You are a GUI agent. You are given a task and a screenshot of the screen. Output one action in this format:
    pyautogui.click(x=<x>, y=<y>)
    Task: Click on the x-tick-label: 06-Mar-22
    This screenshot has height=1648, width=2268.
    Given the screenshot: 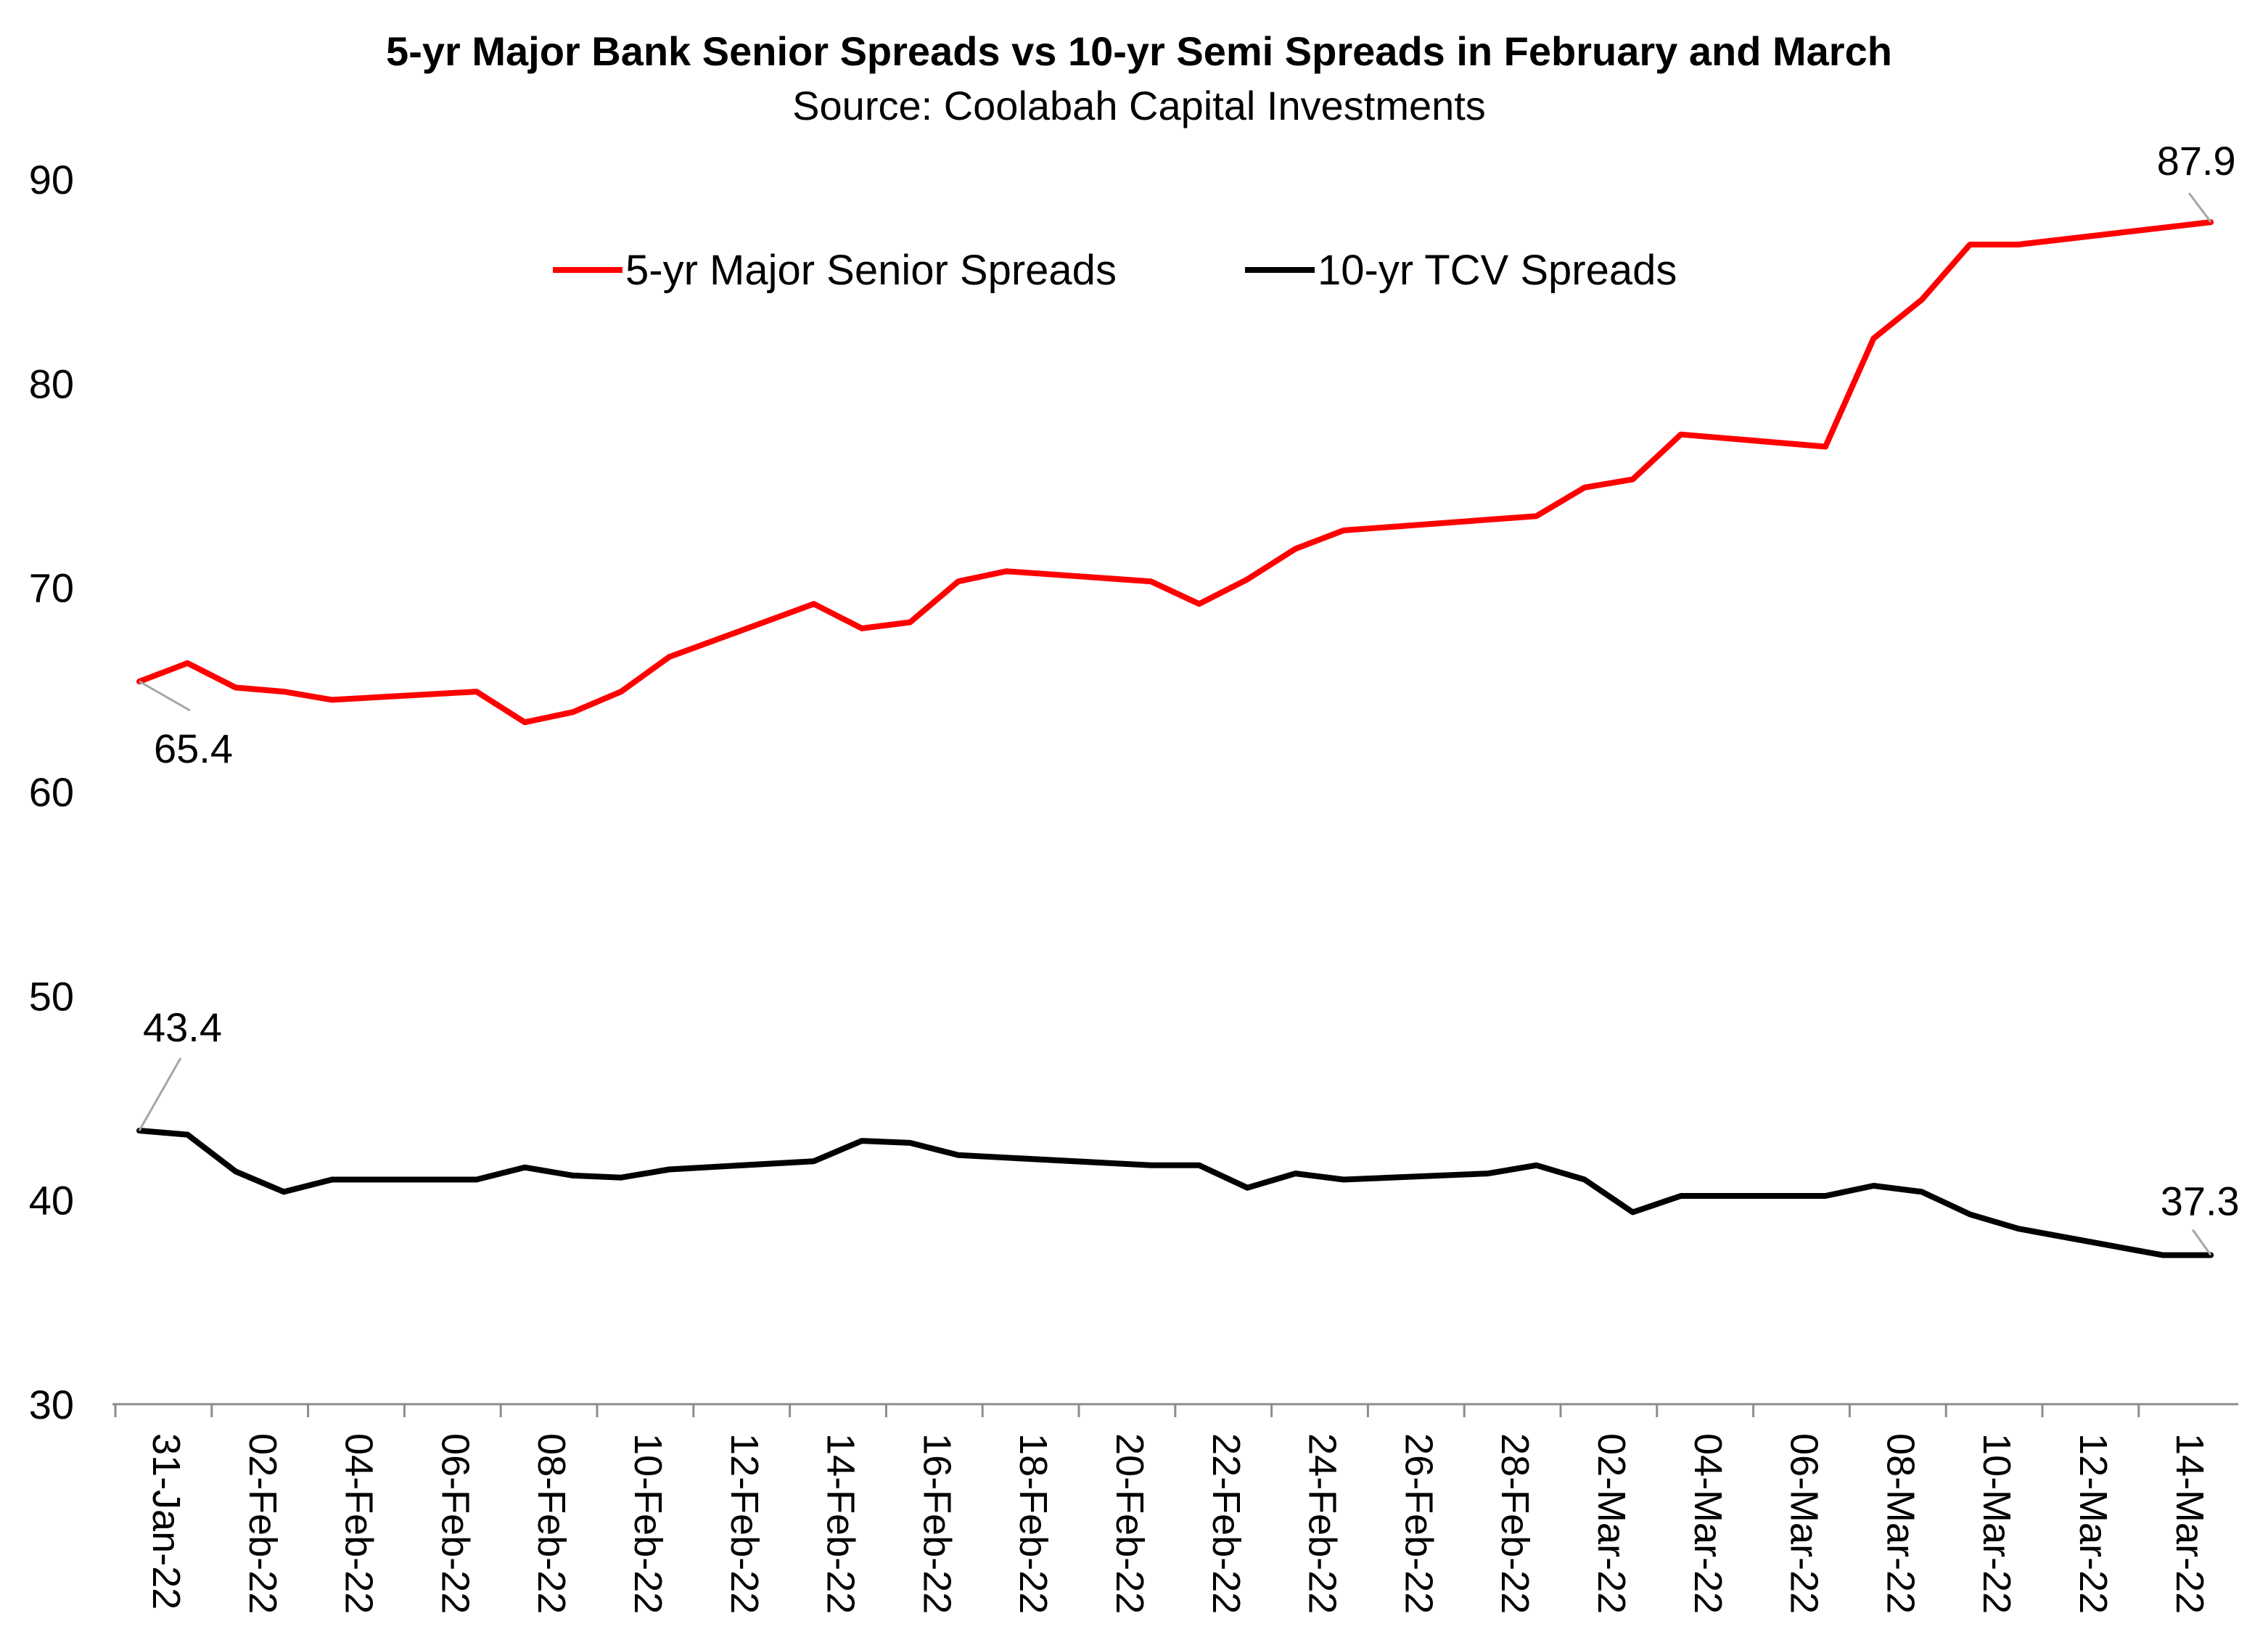 What is the action you would take?
    pyautogui.click(x=1805, y=1523)
    